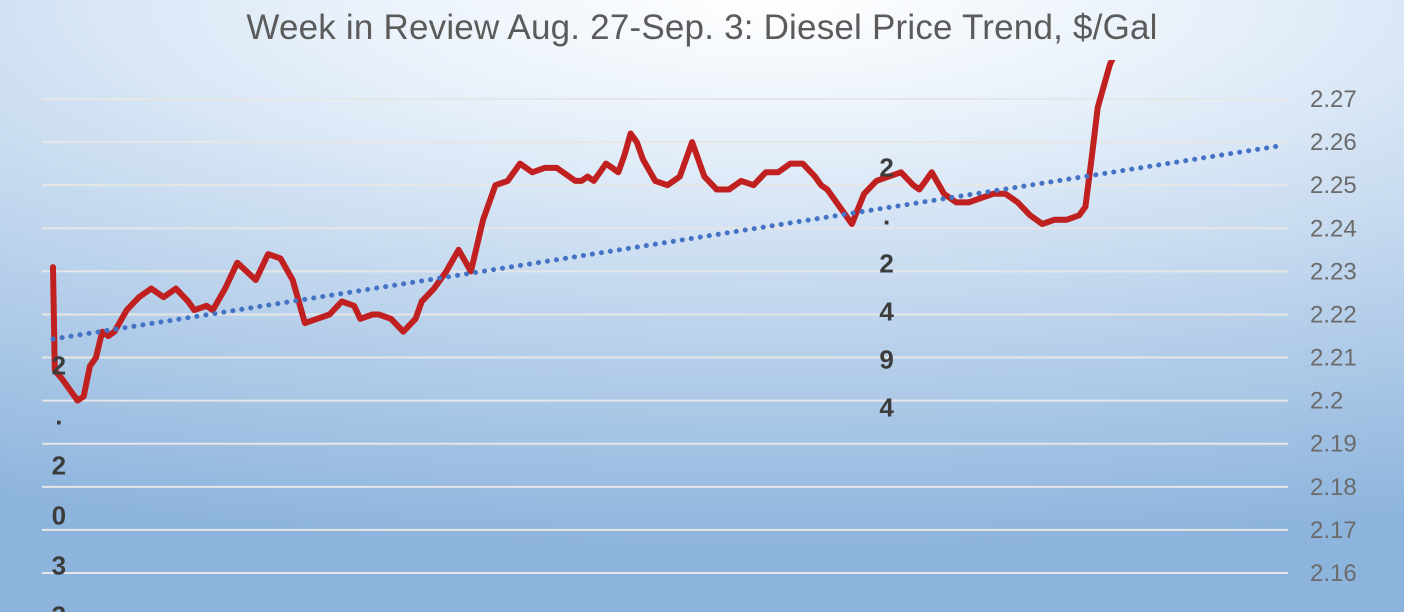 This screenshot has height=612, width=1404. Describe the element at coordinates (886, 287) in the screenshot. I see `data-label: 2. 2 4 9 4` at that location.